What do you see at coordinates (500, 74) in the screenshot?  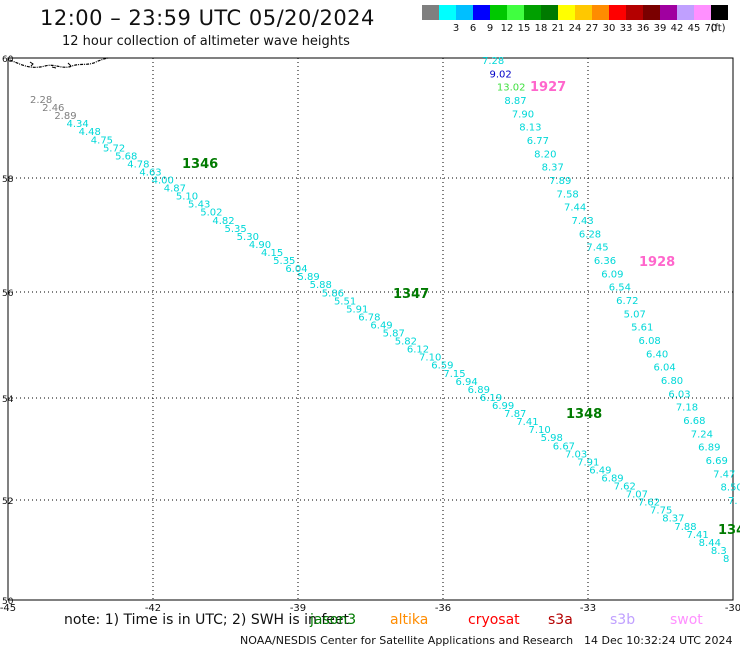 I see `wave-height-label: 9.02` at bounding box center [500, 74].